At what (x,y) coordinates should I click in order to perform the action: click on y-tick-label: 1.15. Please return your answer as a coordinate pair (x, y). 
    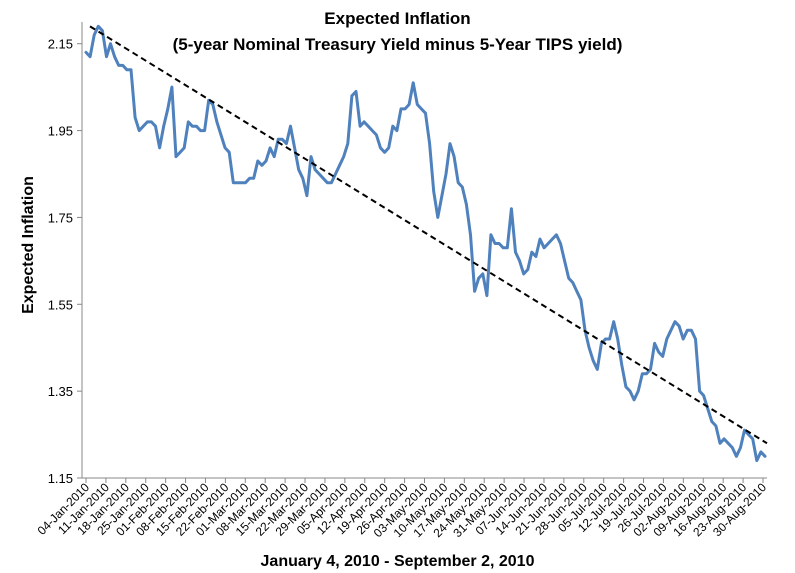
    Looking at the image, I should click on (60, 478).